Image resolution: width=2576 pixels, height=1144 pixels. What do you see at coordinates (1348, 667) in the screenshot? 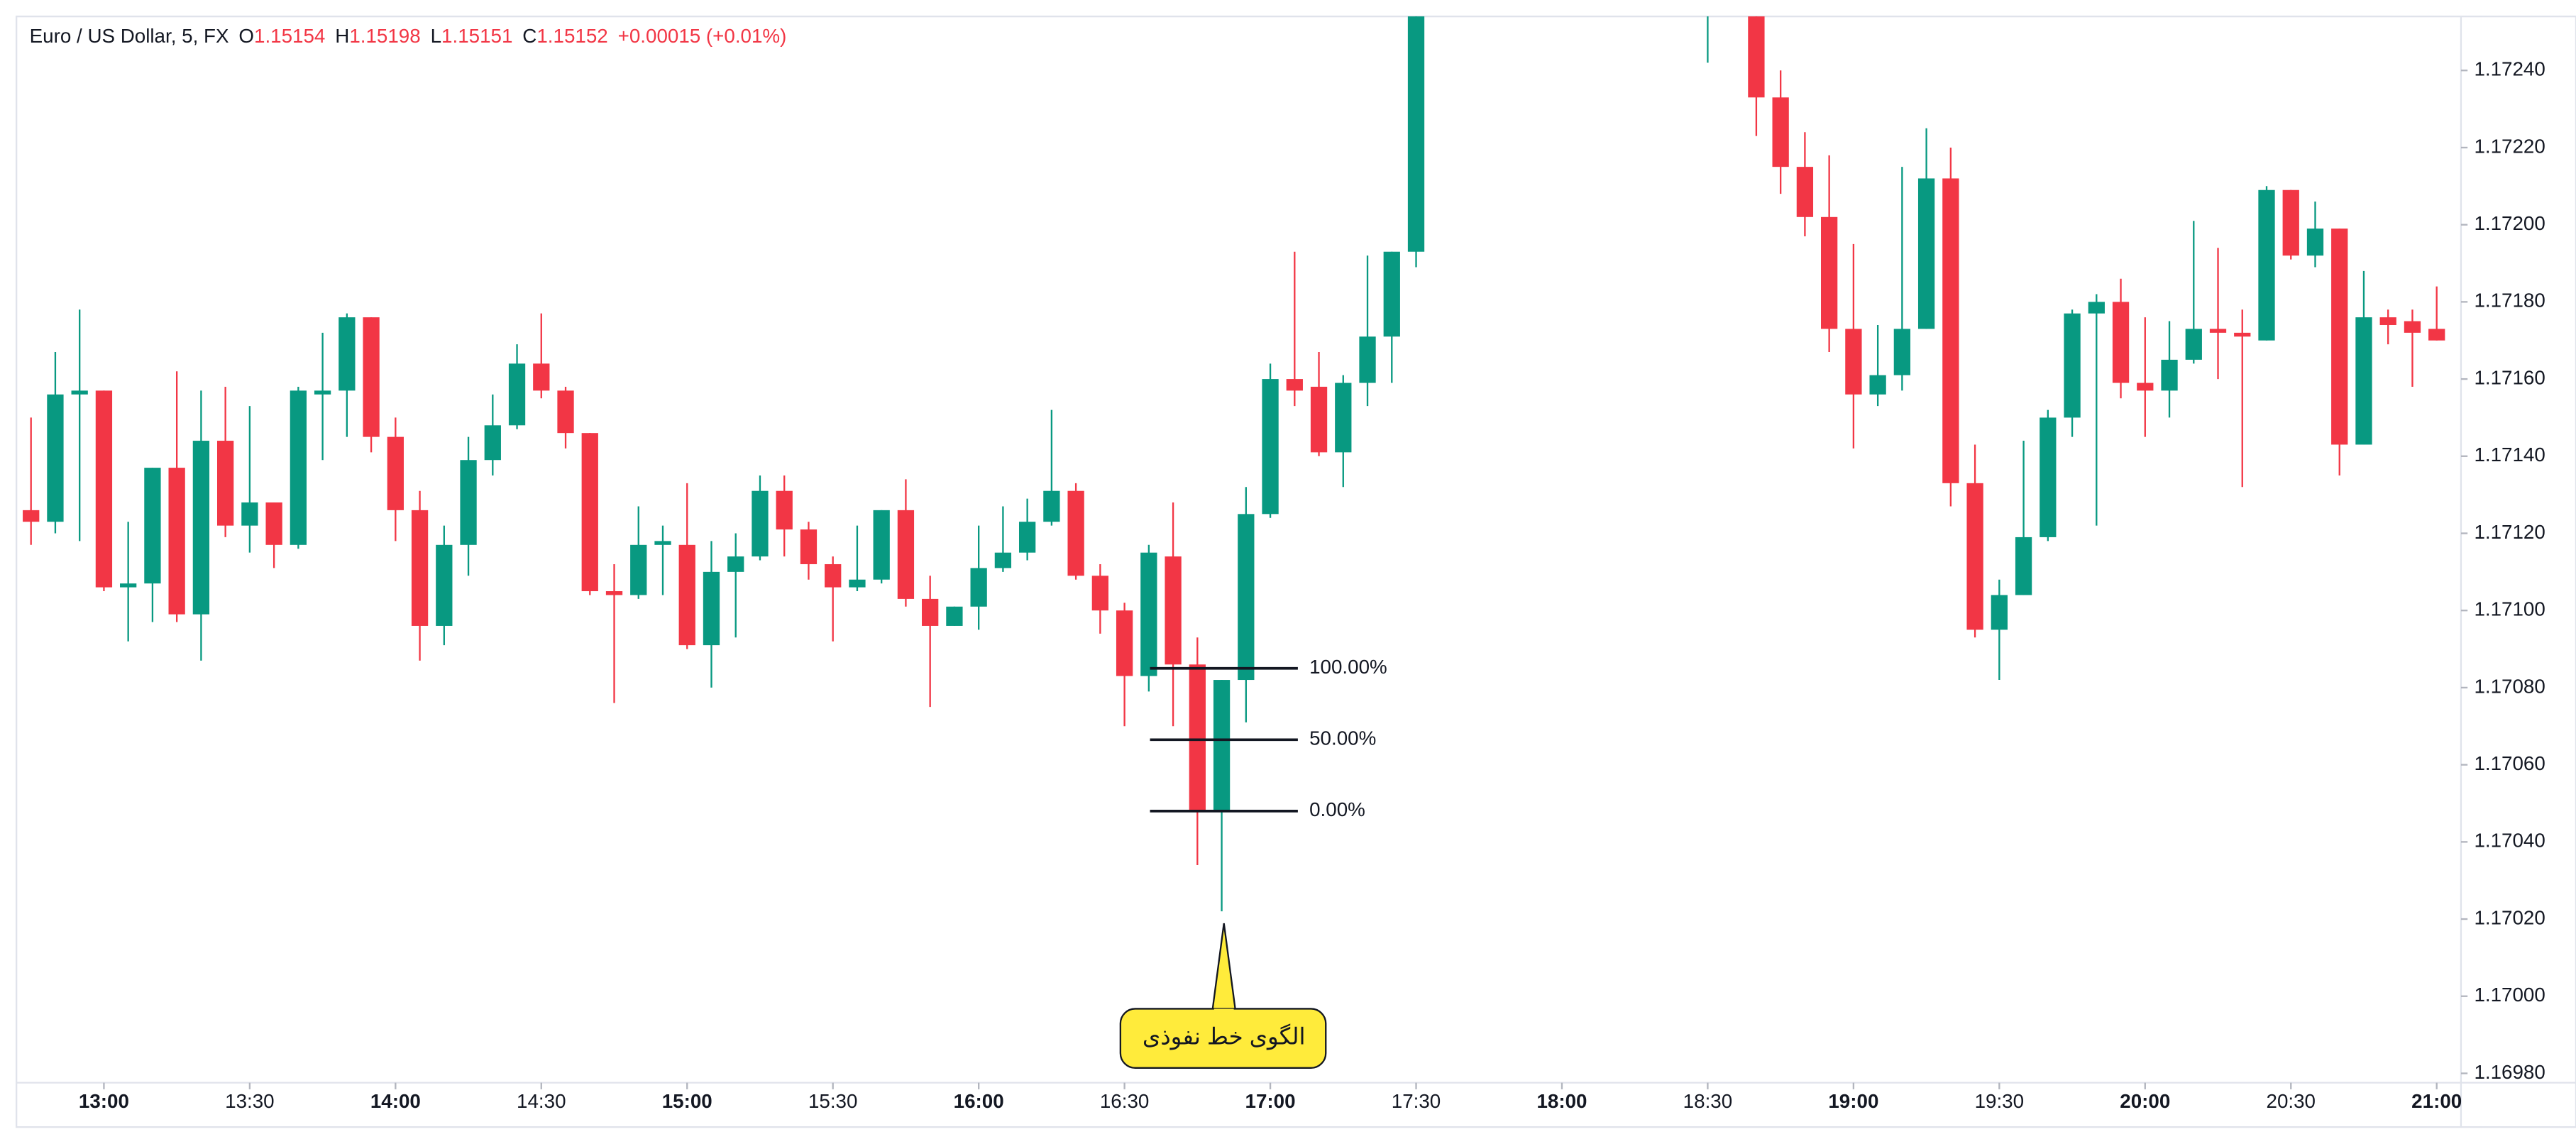
I see `fib-level-label: 100.00%` at bounding box center [1348, 667].